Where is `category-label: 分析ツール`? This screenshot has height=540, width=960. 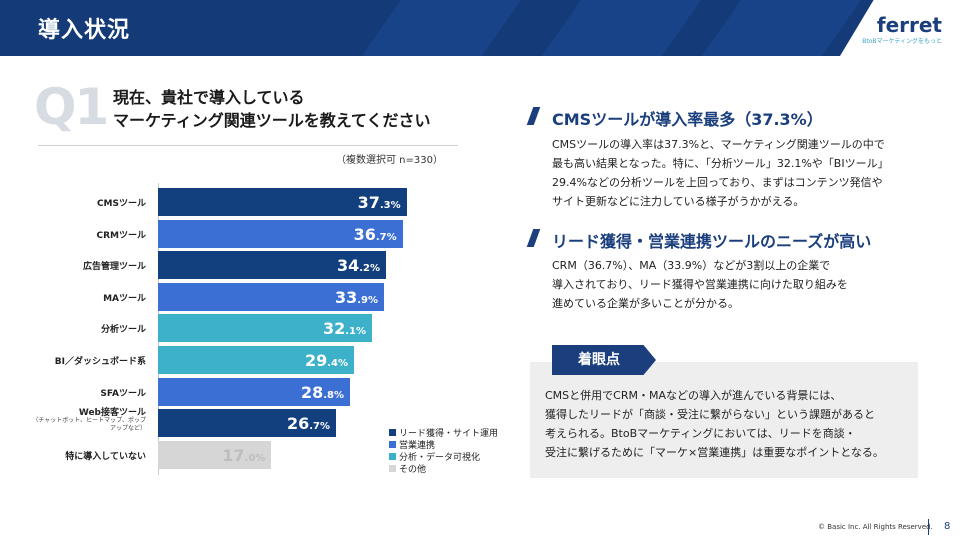
category-label: 分析ツール is located at coordinates (123, 330).